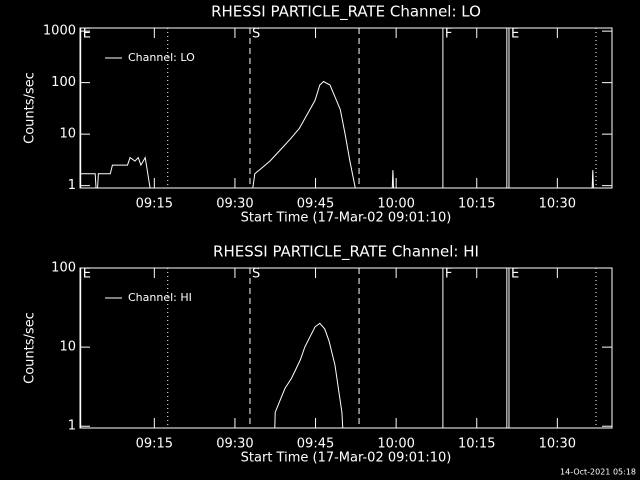  I want to click on plot-area, so click(309, 375).